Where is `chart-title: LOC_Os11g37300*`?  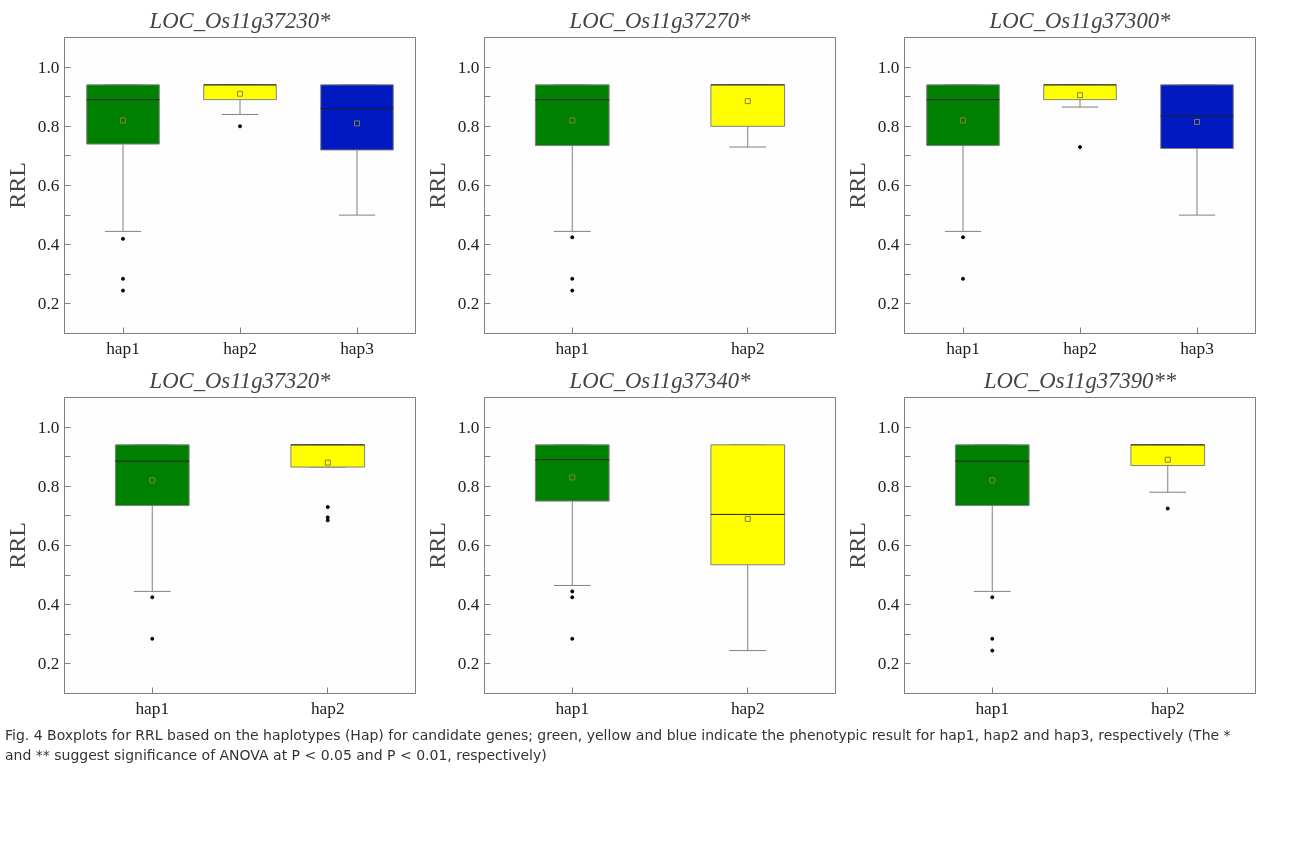
chart-title: LOC_Os11g37300* is located at coordinates (1080, 20).